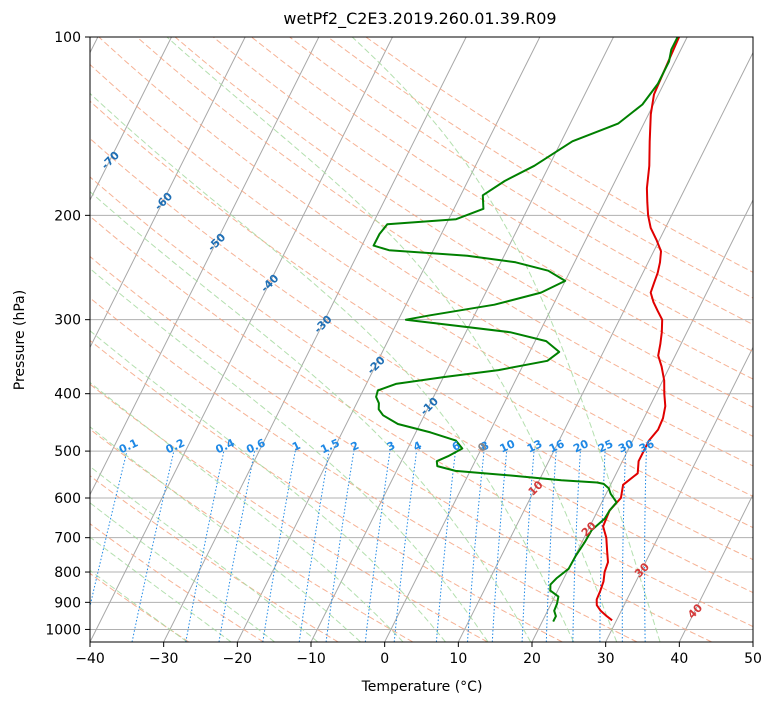 This screenshot has height=708, width=775. What do you see at coordinates (422, 687) in the screenshot?
I see `x-axis-label: Temperature (°C)` at bounding box center [422, 687].